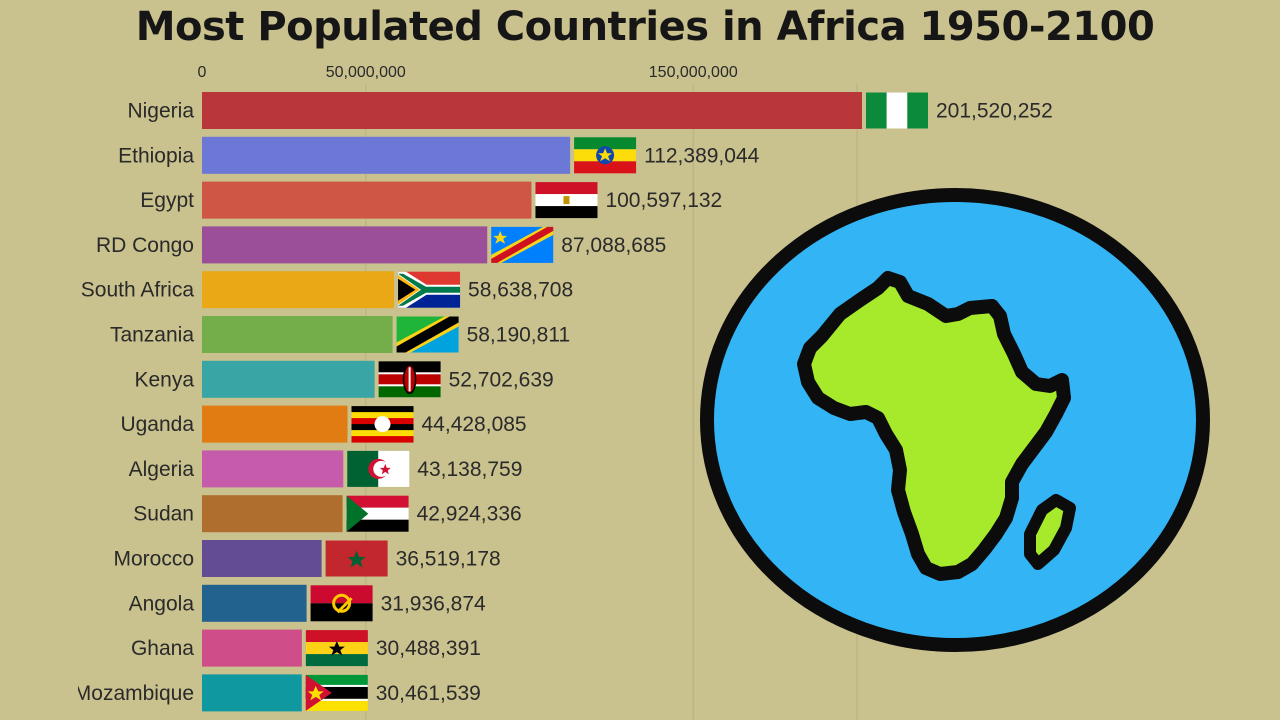 The width and height of the screenshot is (1280, 720). I want to click on sudan-flag, so click(377, 513).